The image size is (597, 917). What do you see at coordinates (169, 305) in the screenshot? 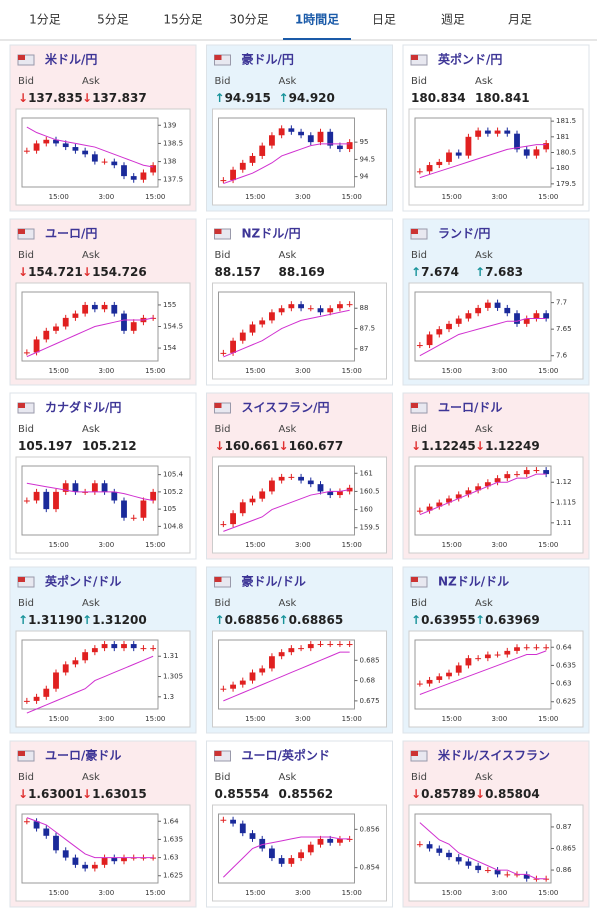
I see `y-tick-label: 155` at bounding box center [169, 305].